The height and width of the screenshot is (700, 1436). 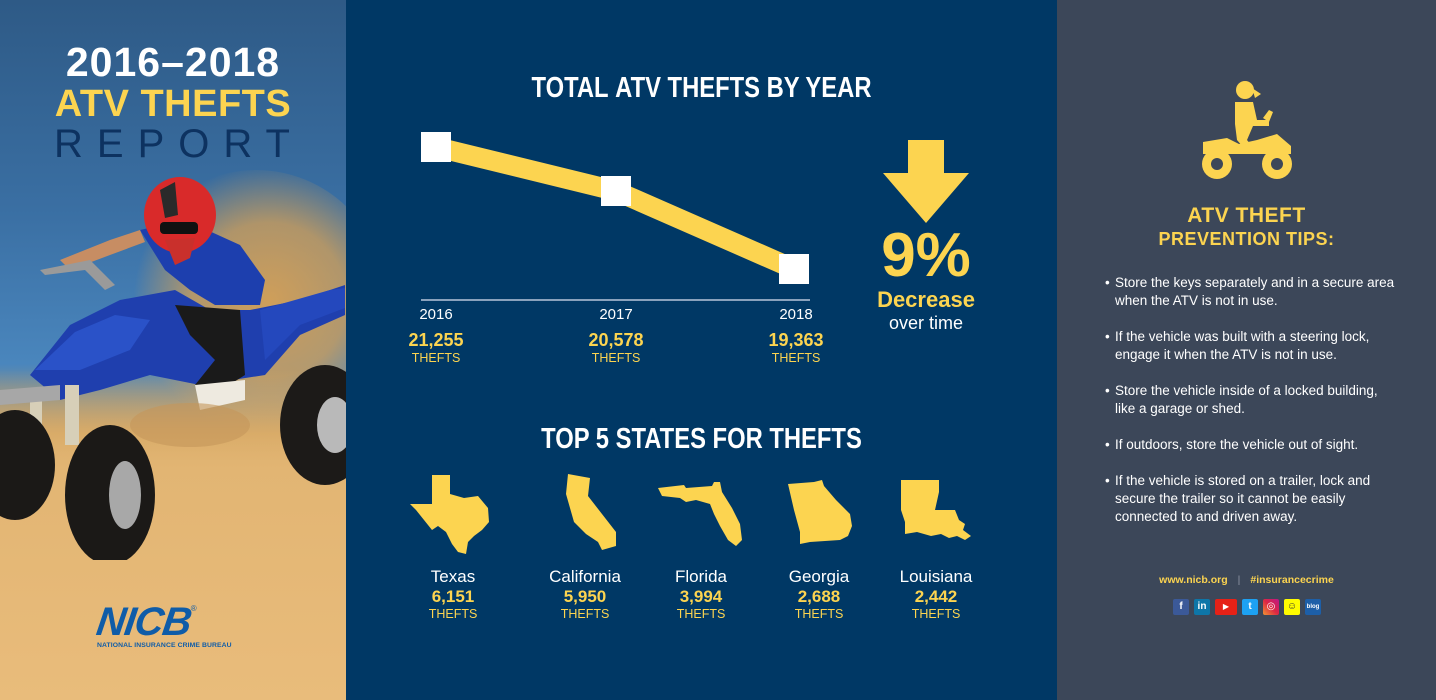 I want to click on year-label: 2016, so click(x=436, y=314).